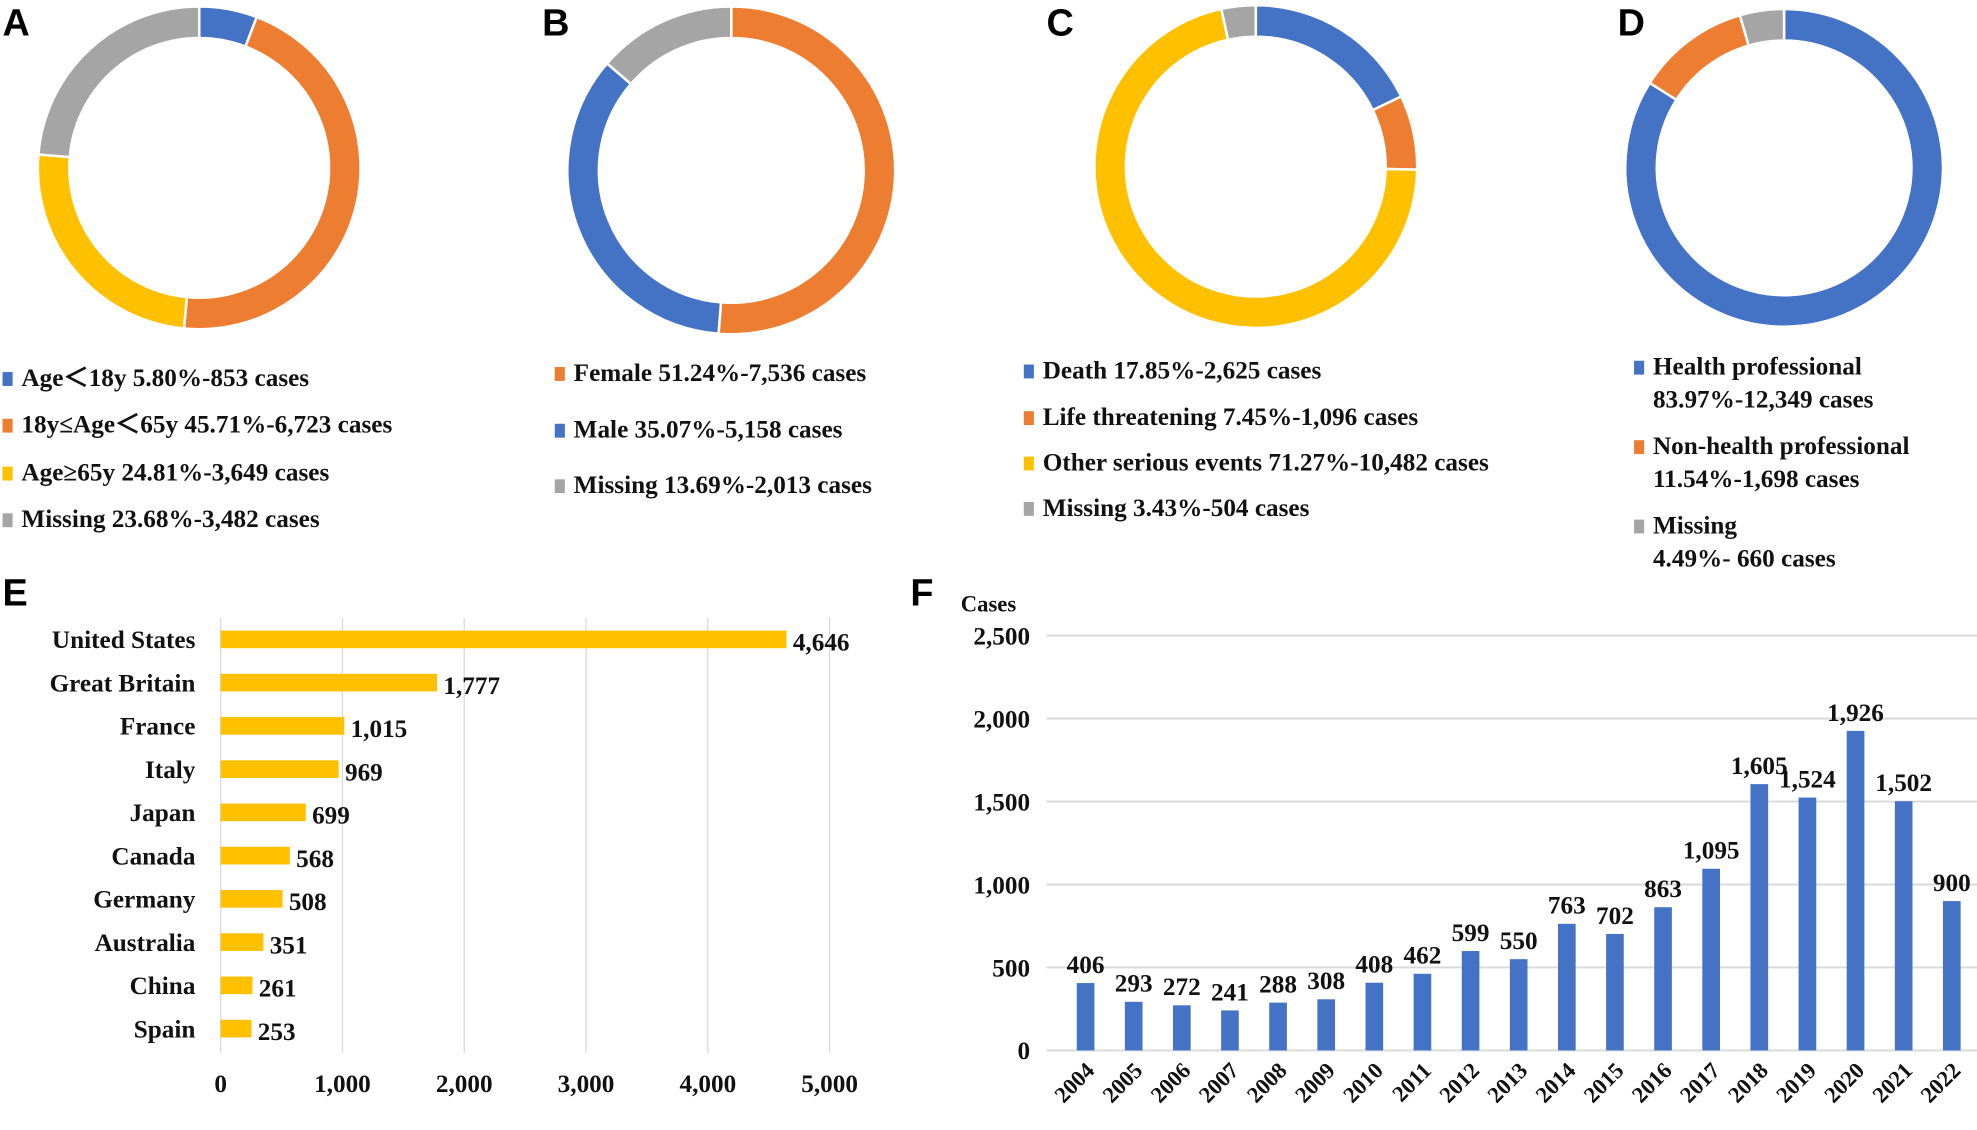 The width and height of the screenshot is (1977, 1130). What do you see at coordinates (555, 23) in the screenshot?
I see `panel-label-B: B` at bounding box center [555, 23].